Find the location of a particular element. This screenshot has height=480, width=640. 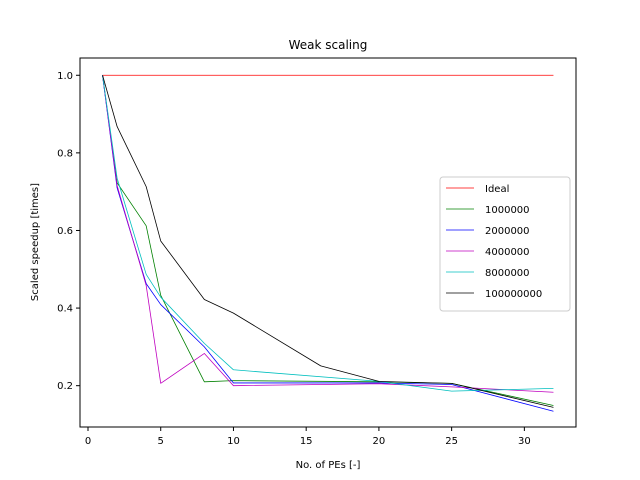

legend-box is located at coordinates (505, 244).